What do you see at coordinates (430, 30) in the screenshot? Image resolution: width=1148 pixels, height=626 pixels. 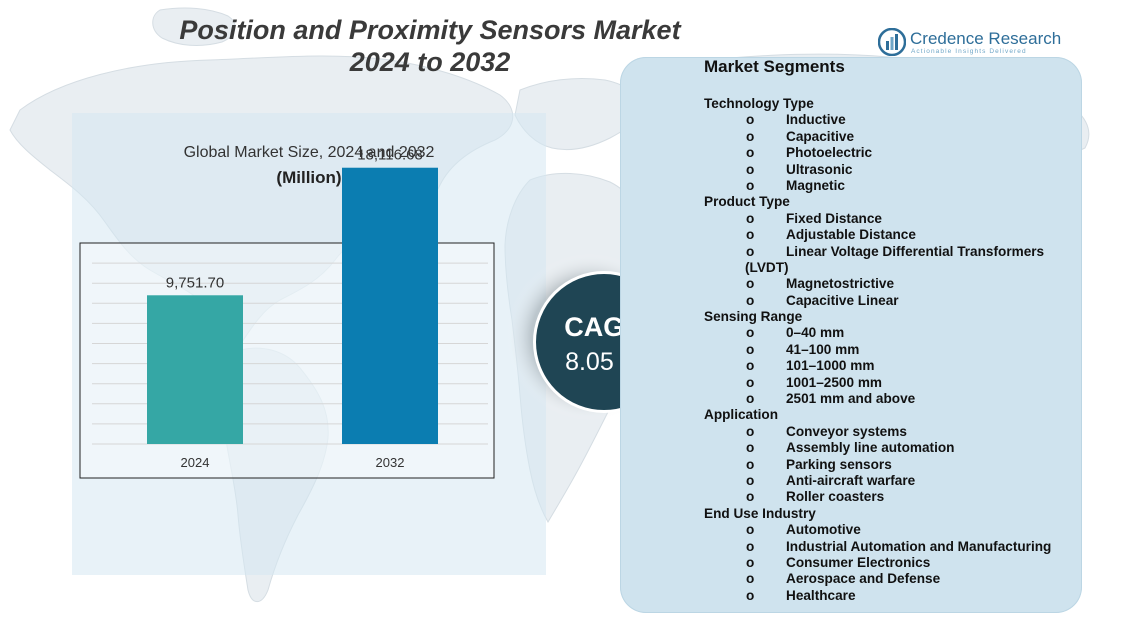 I see `title-line-1: Position and Proximity Sensors Market` at bounding box center [430, 30].